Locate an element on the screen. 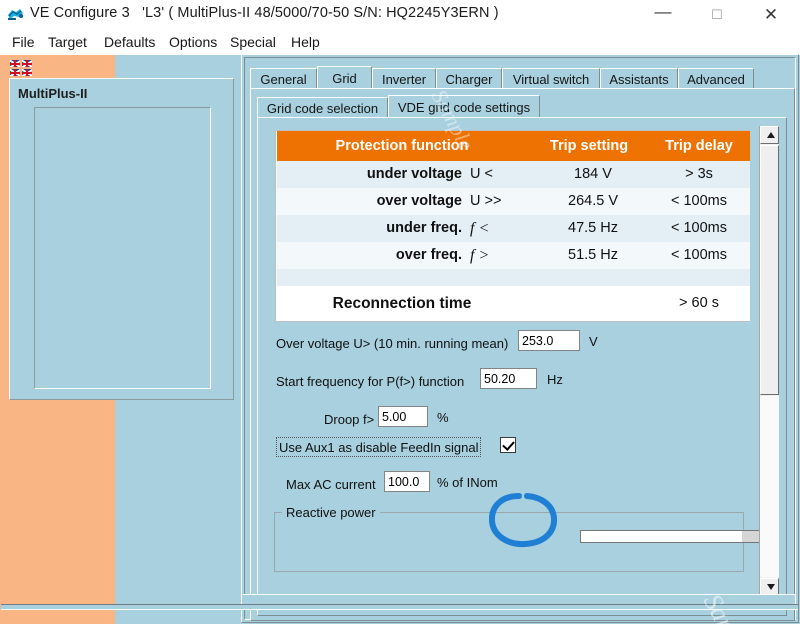 The width and height of the screenshot is (800, 624). device-list is located at coordinates (122, 248).